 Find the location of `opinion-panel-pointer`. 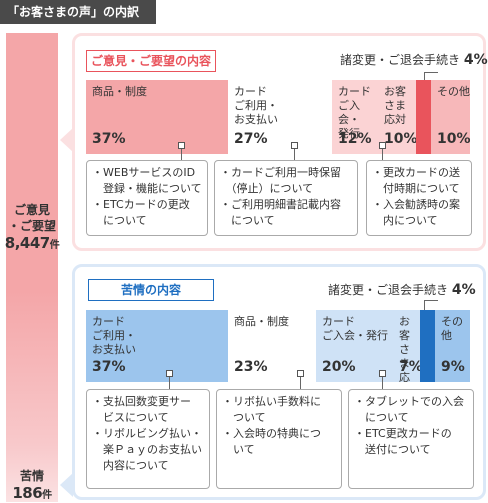

opinion-panel-pointer is located at coordinates (66, 140).